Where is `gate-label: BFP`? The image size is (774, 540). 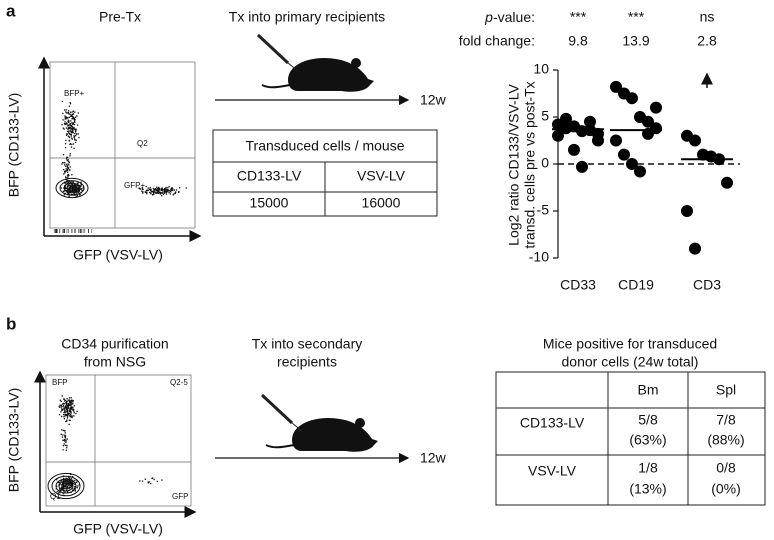 gate-label: BFP is located at coordinates (60, 382).